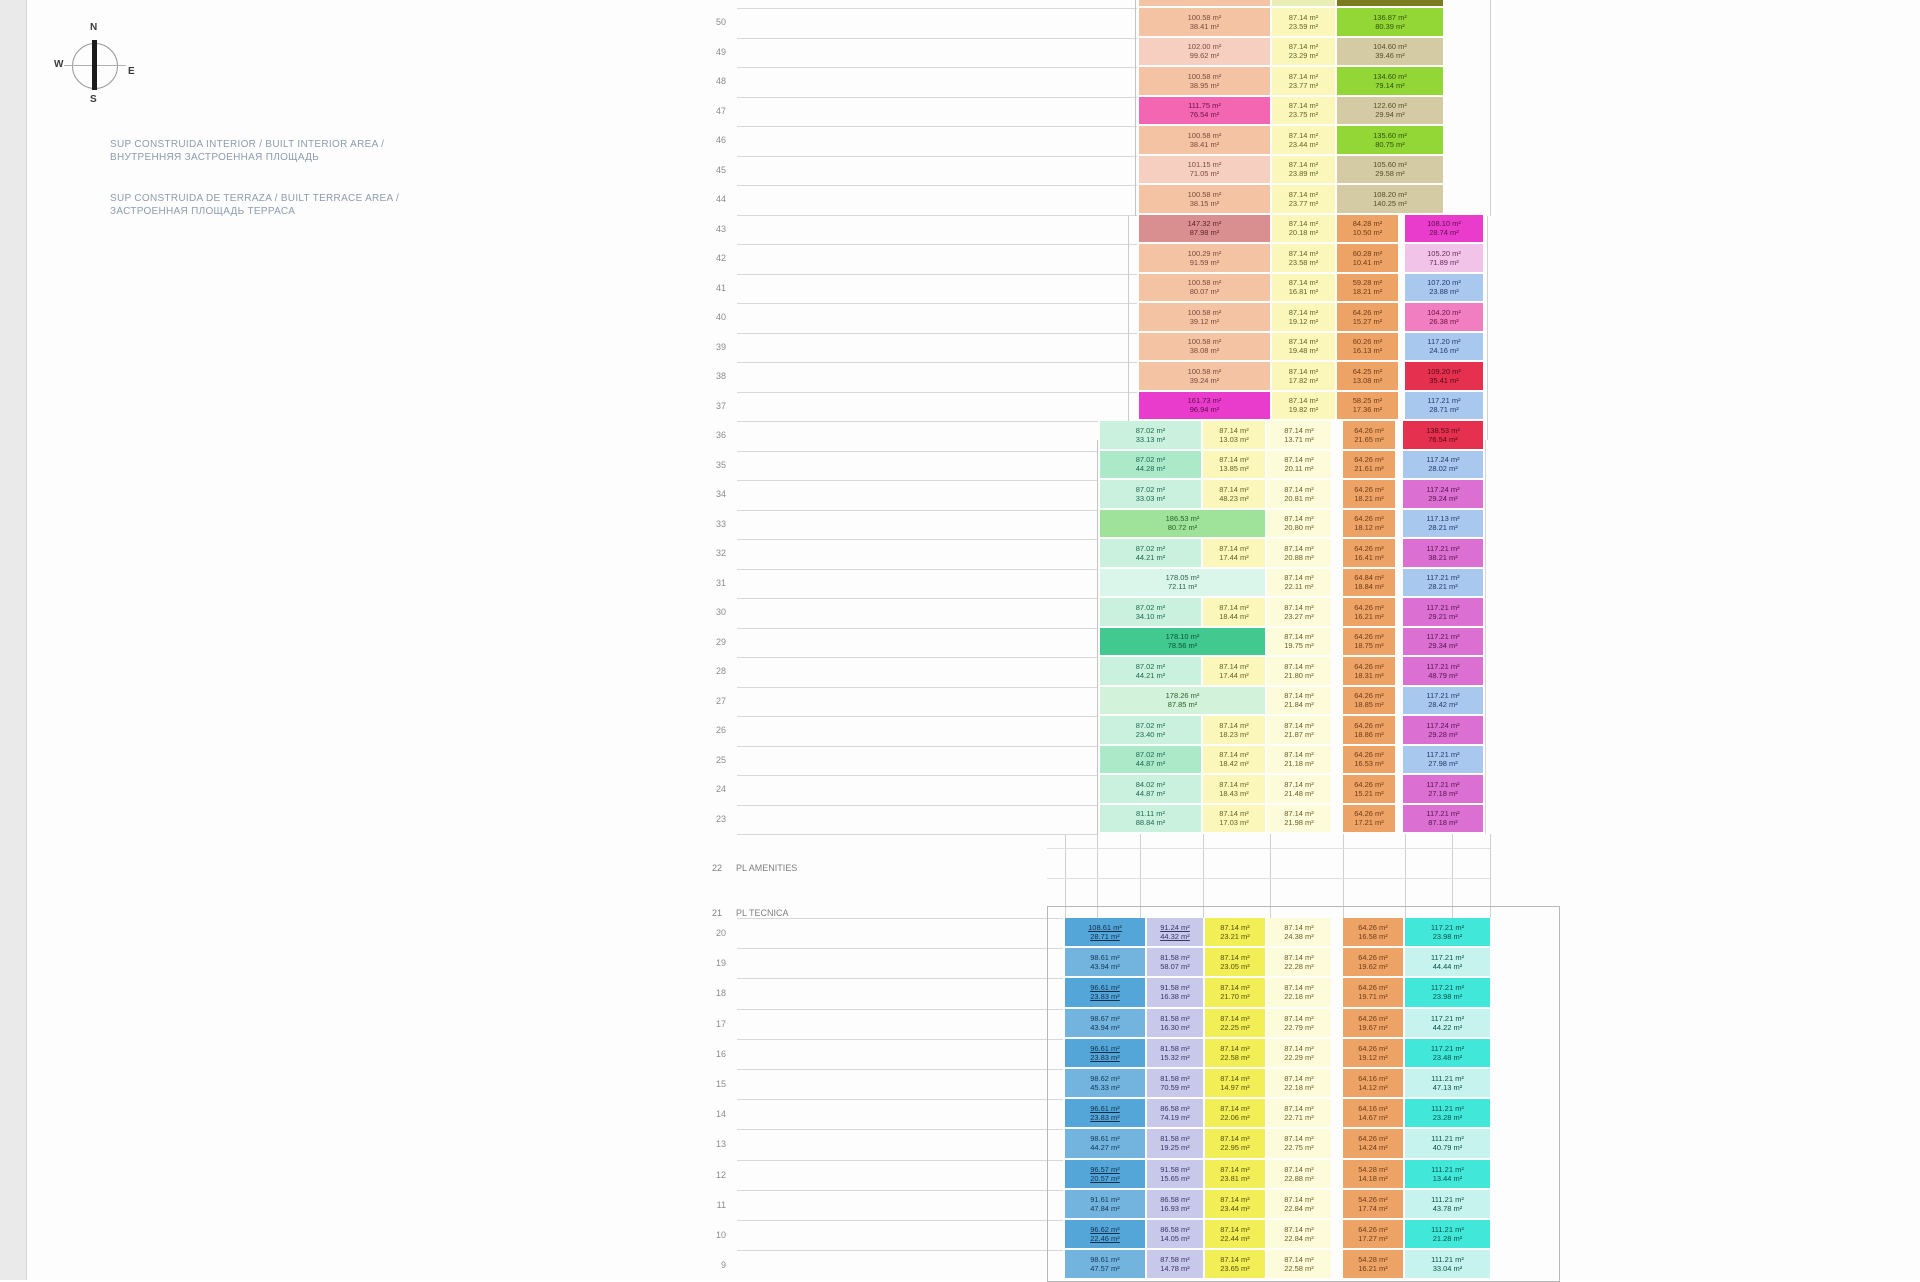 The image size is (1920, 1282). What do you see at coordinates (1235, 1113) in the screenshot?
I see `unit-area-cell: 87.14 m² 22.06 m²` at bounding box center [1235, 1113].